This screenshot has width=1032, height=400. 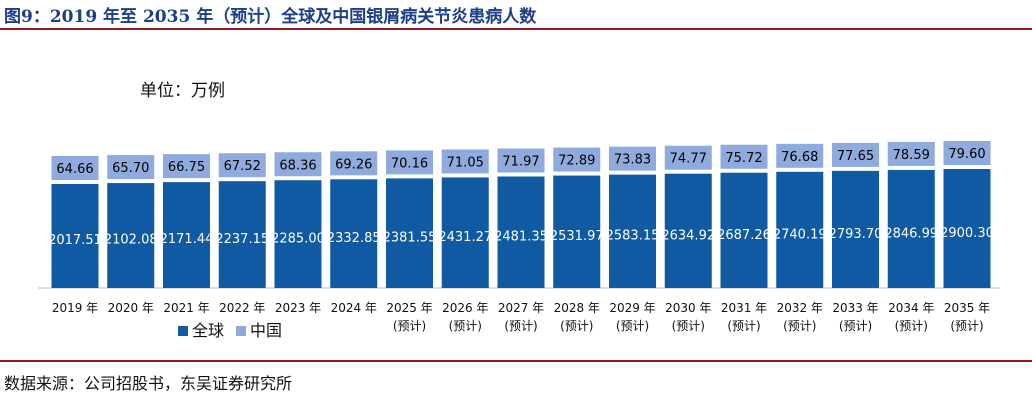 I want to click on data-label-china: 67.52, so click(x=242, y=166).